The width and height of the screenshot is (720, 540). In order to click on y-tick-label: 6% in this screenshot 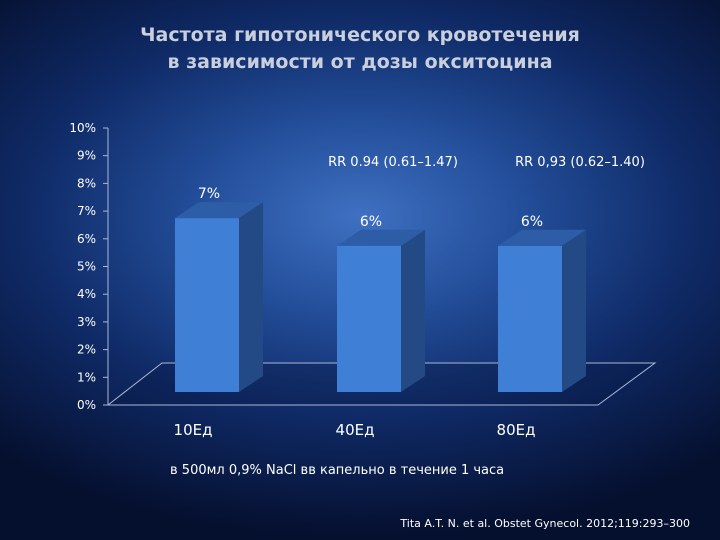, I will do `click(86, 239)`.